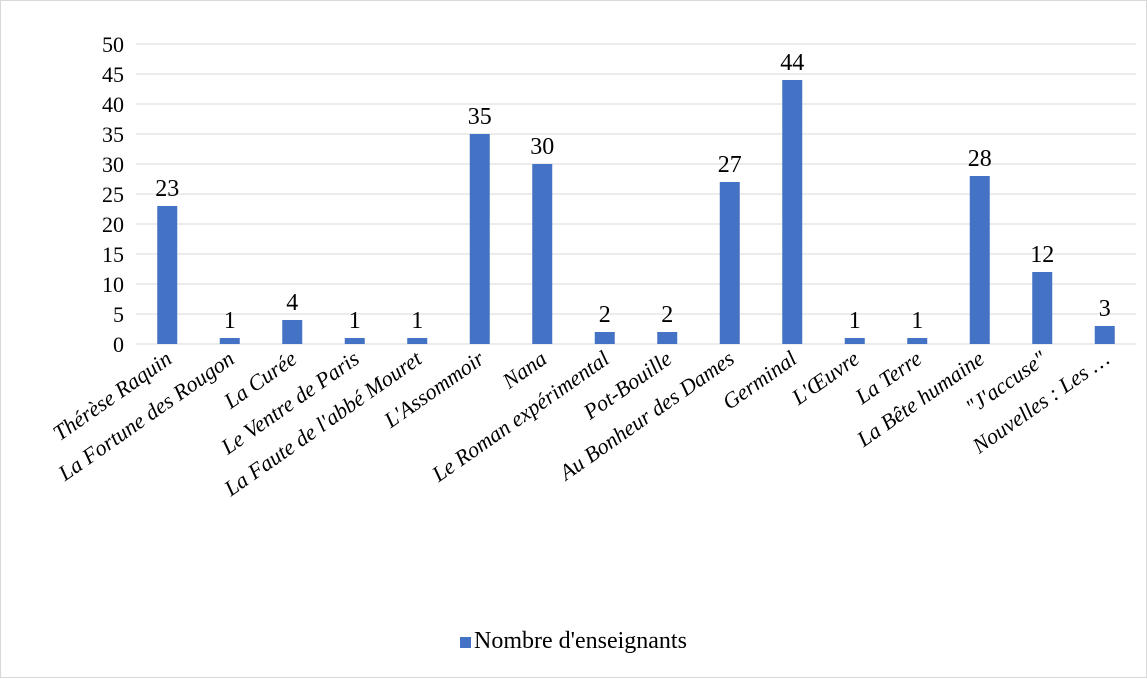 The width and height of the screenshot is (1147, 679). Describe the element at coordinates (113, 44) in the screenshot. I see `y-tick-label: 50` at that location.